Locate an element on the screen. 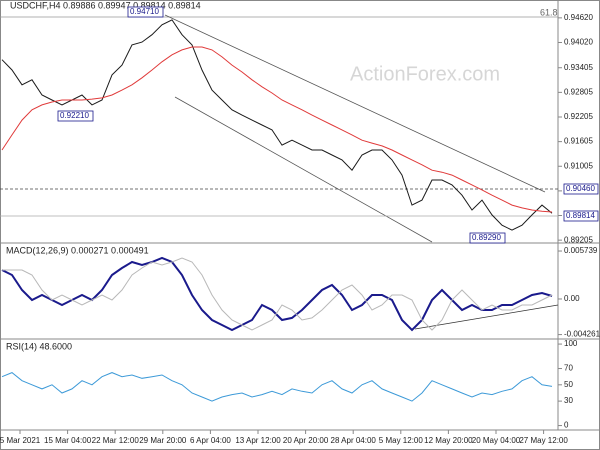 Image resolution: width=600 pixels, height=450 pixels. panel-title: RSI(14) 48.6000 is located at coordinates (39, 346).